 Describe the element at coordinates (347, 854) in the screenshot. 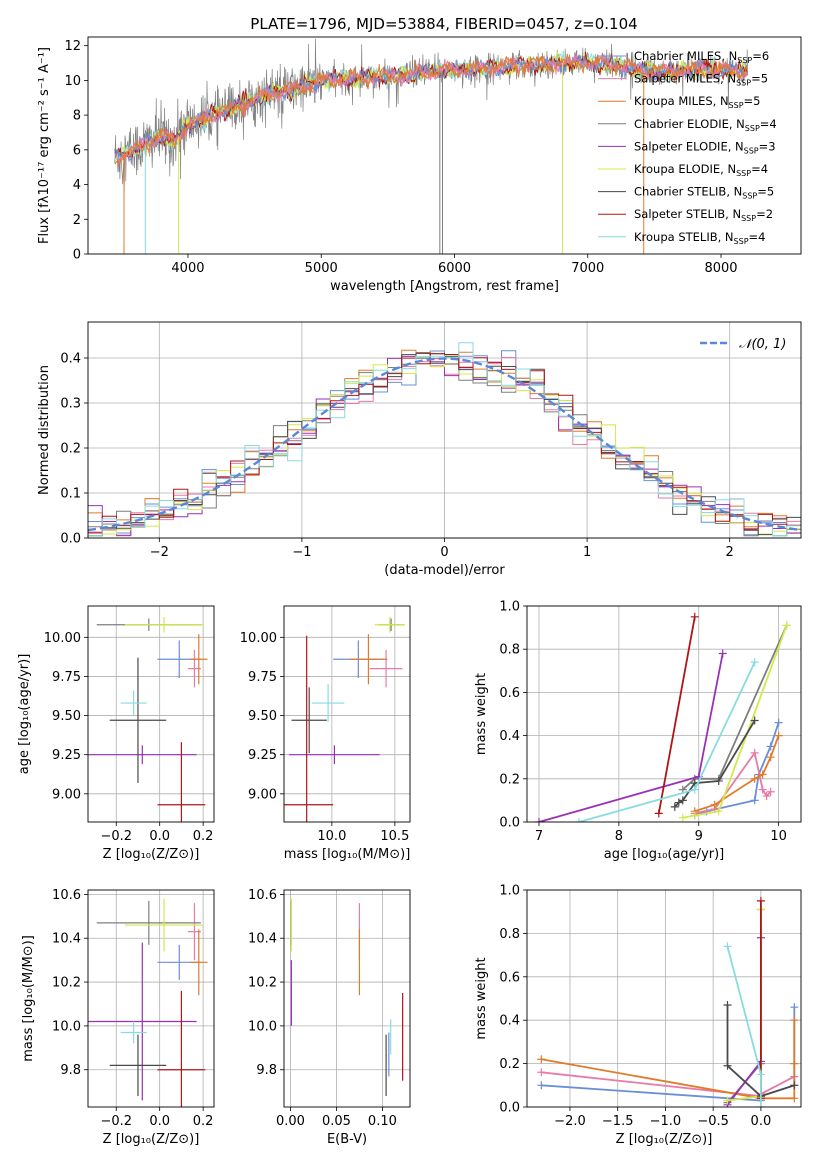

I see `x-axis-label: mass [log₁₀(M/M⊙)]` at that location.